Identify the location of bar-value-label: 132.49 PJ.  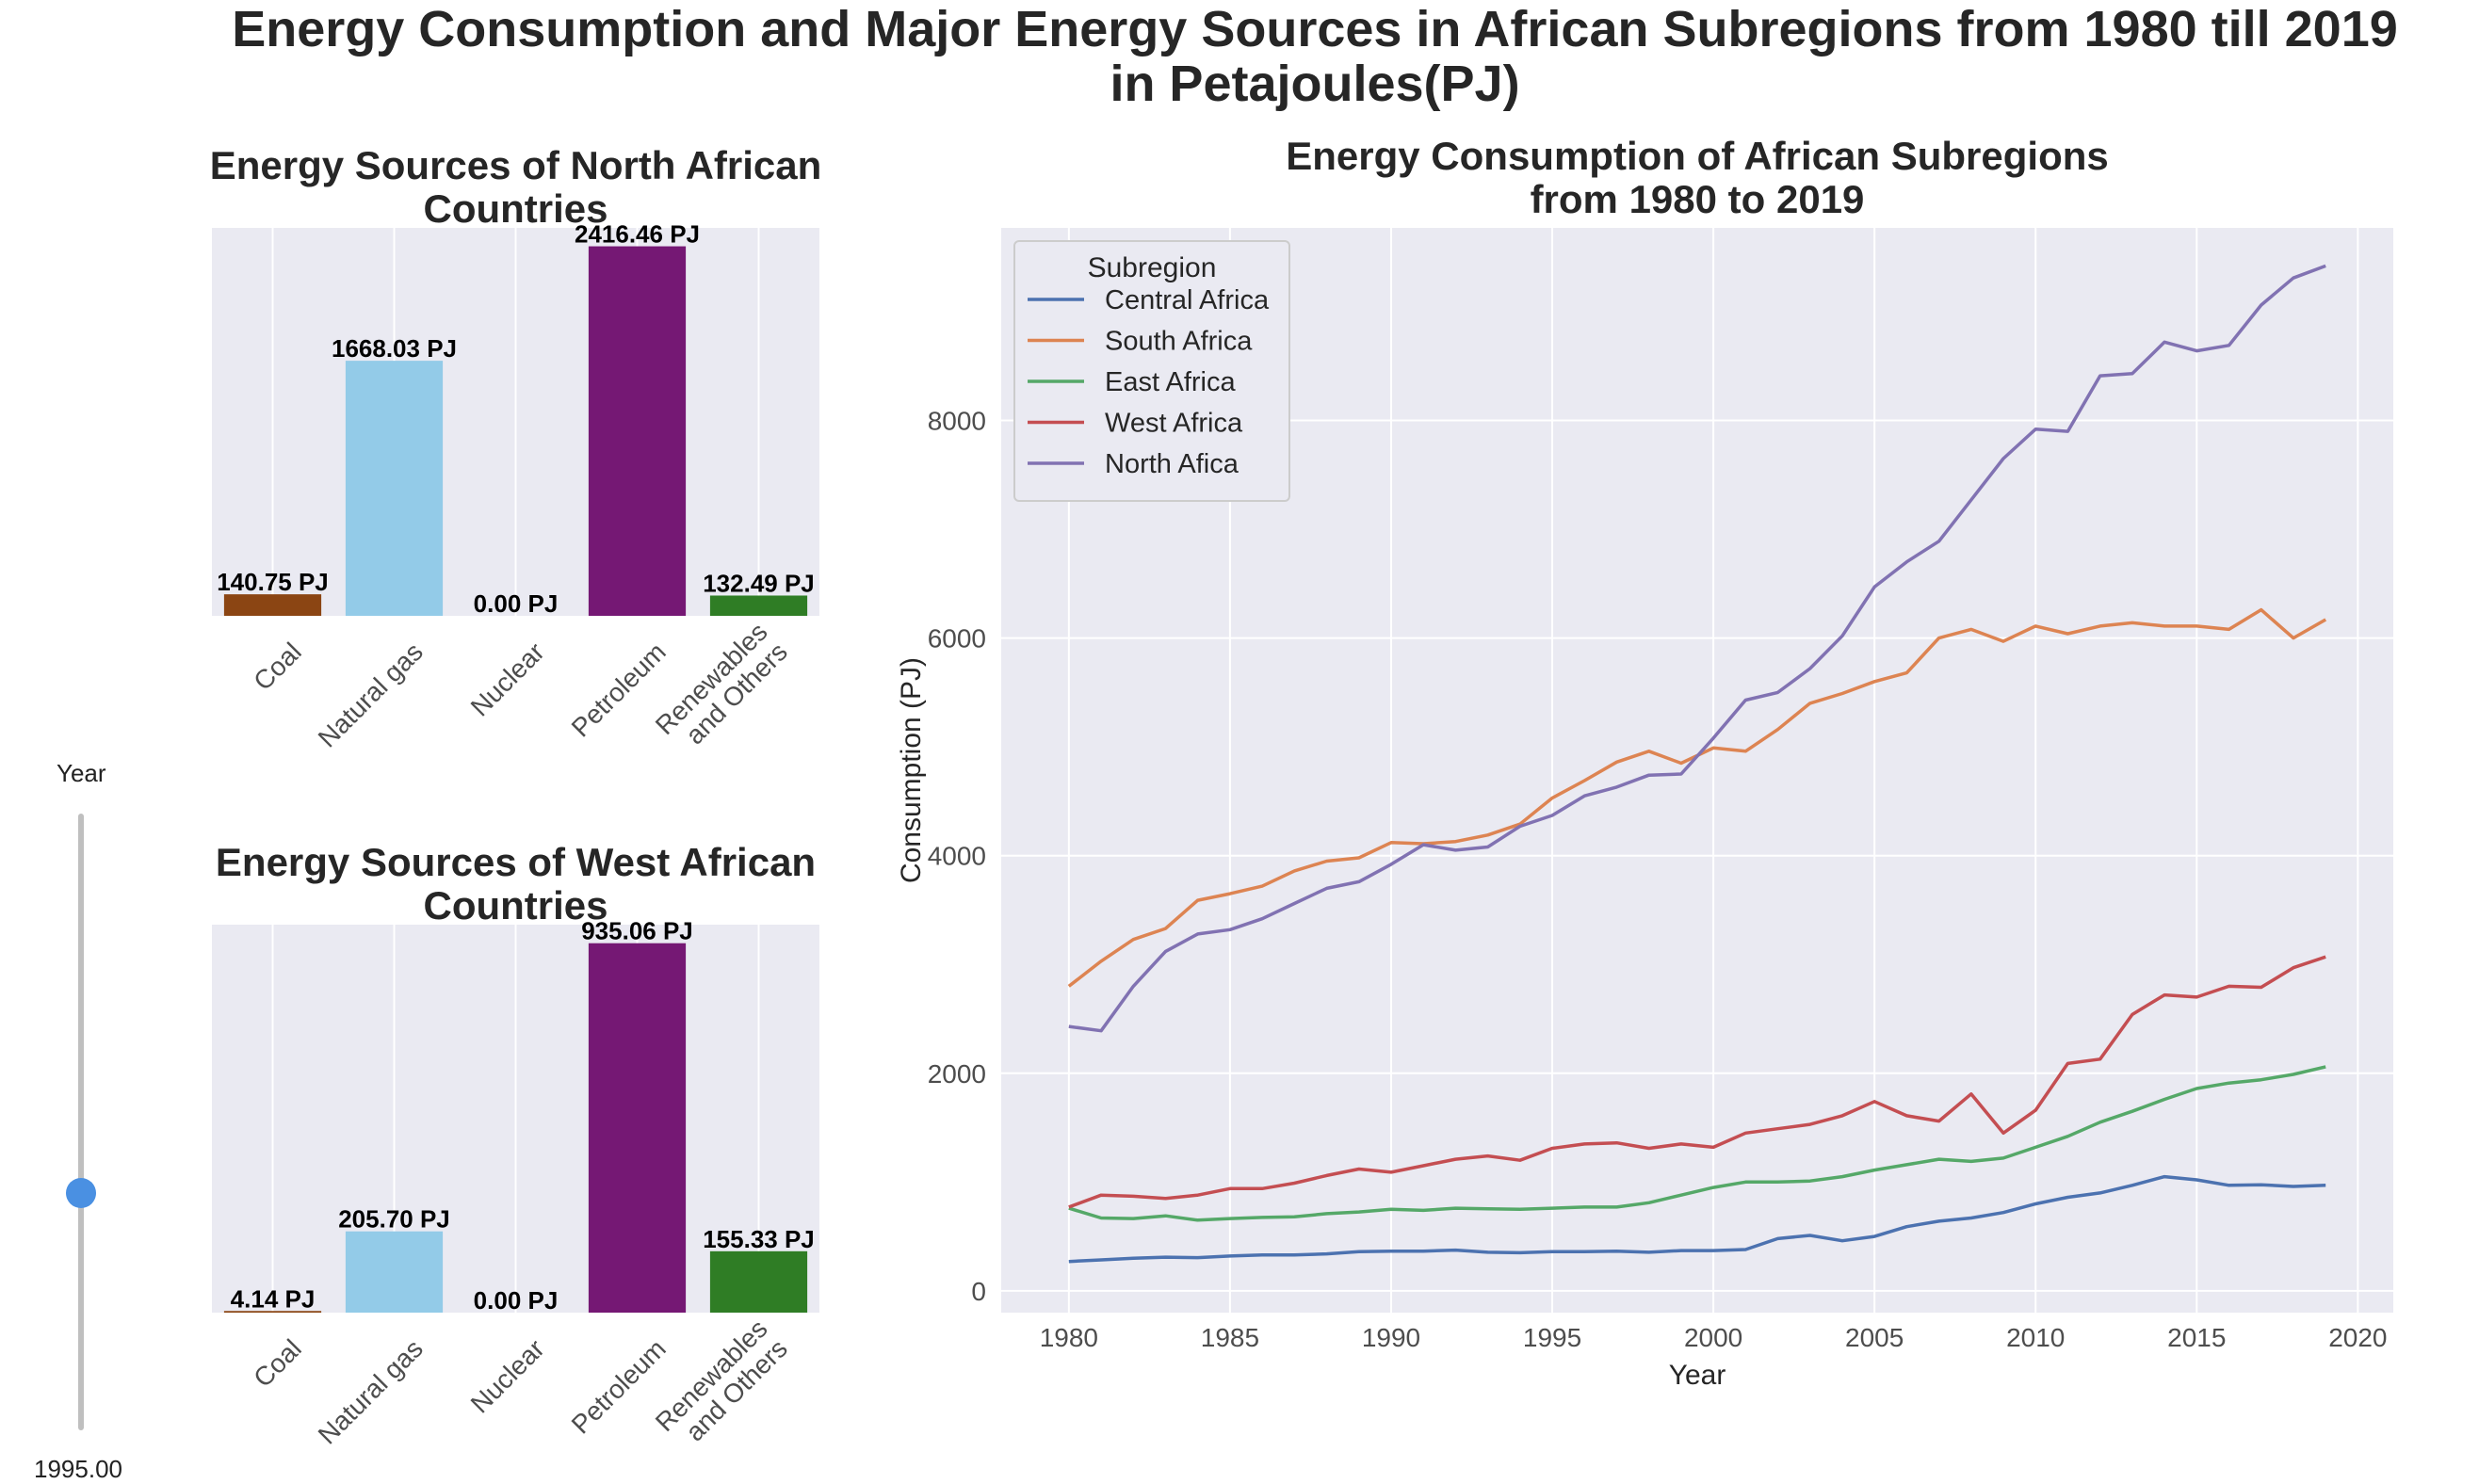
(759, 583).